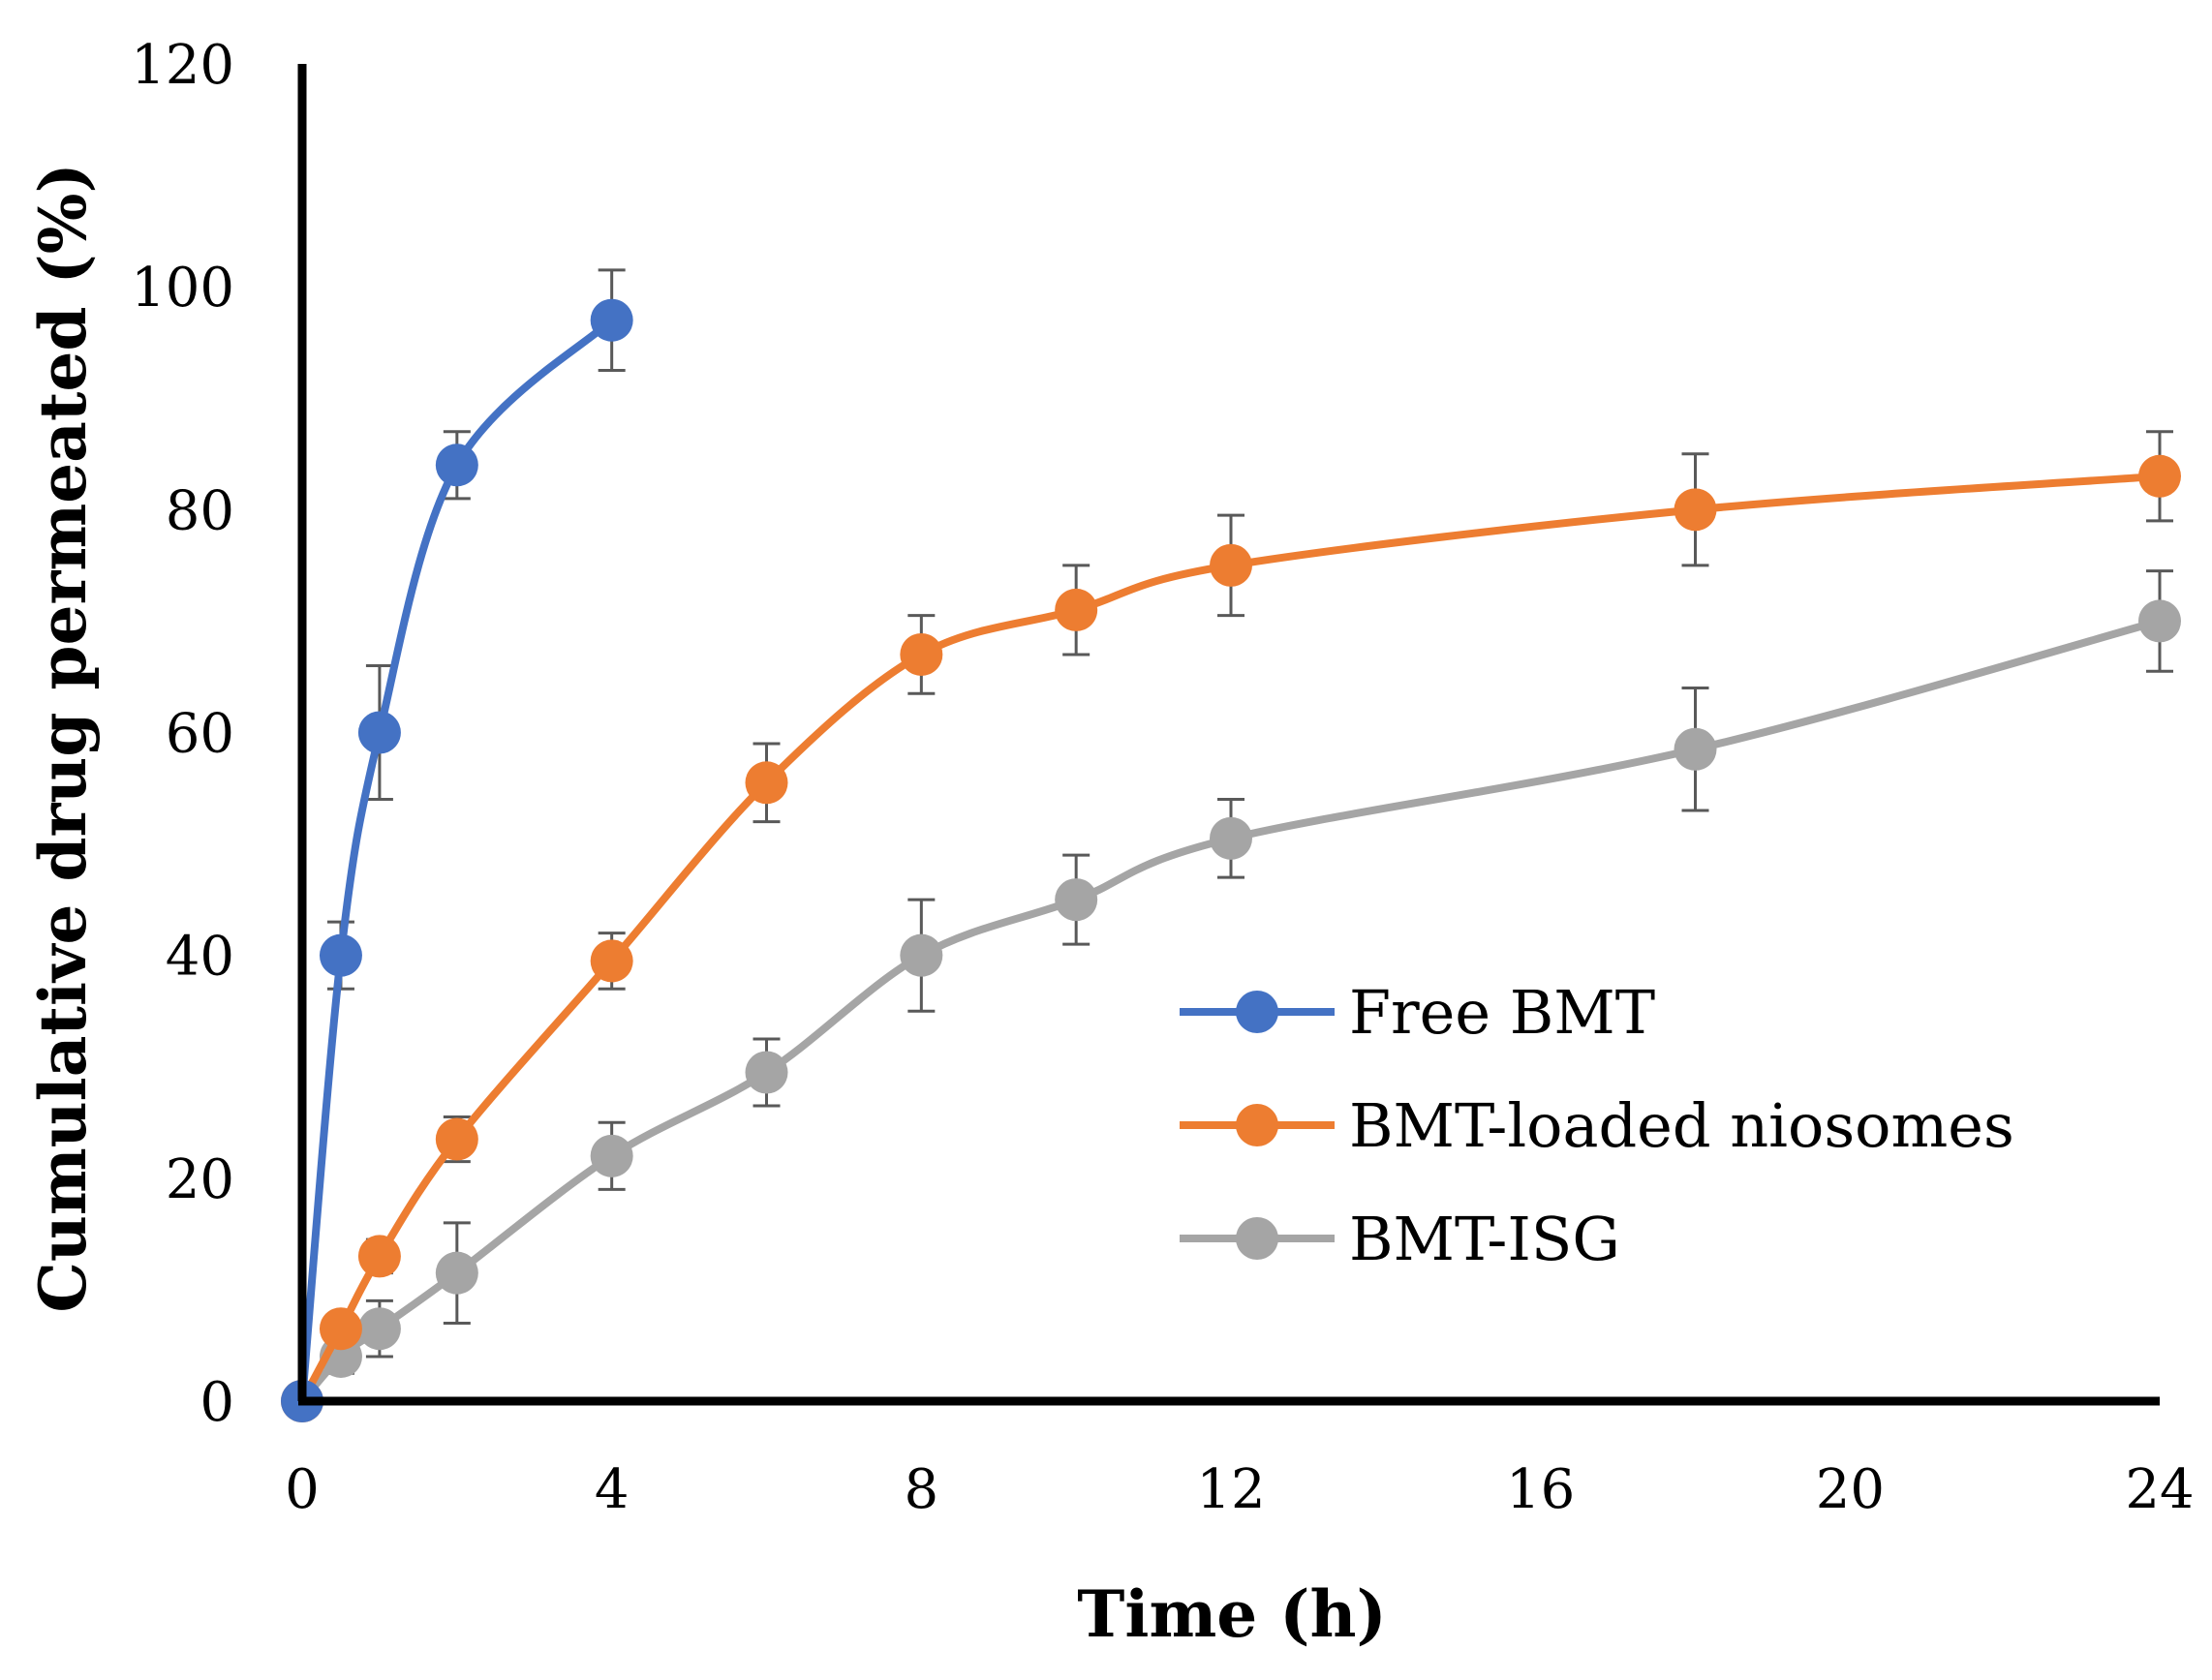  Describe the element at coordinates (2160, 1490) in the screenshot. I see `x-tick-label: 24` at that location.